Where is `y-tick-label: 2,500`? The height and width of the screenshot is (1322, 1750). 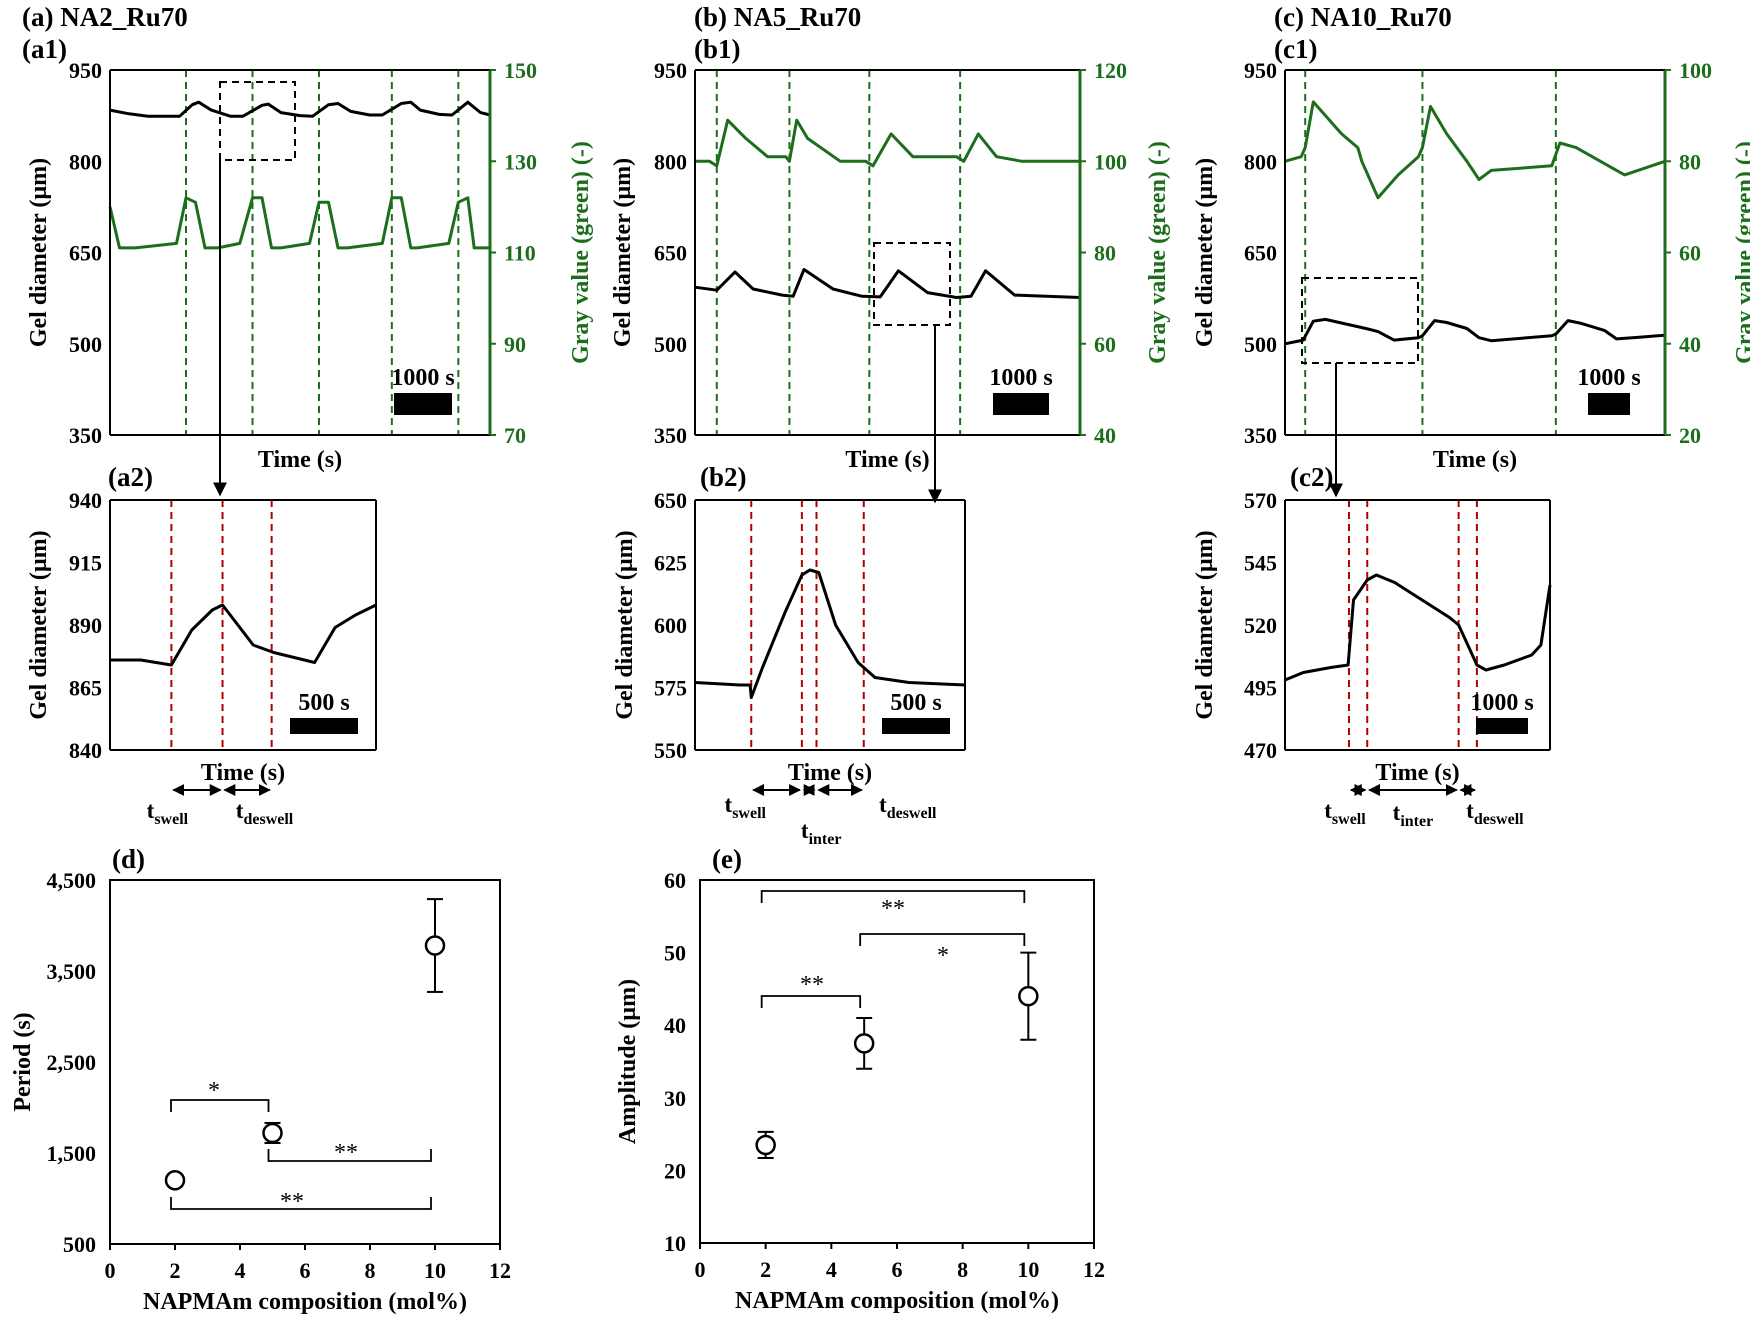
y-tick-label: 2,500 is located at coordinates (72, 1062).